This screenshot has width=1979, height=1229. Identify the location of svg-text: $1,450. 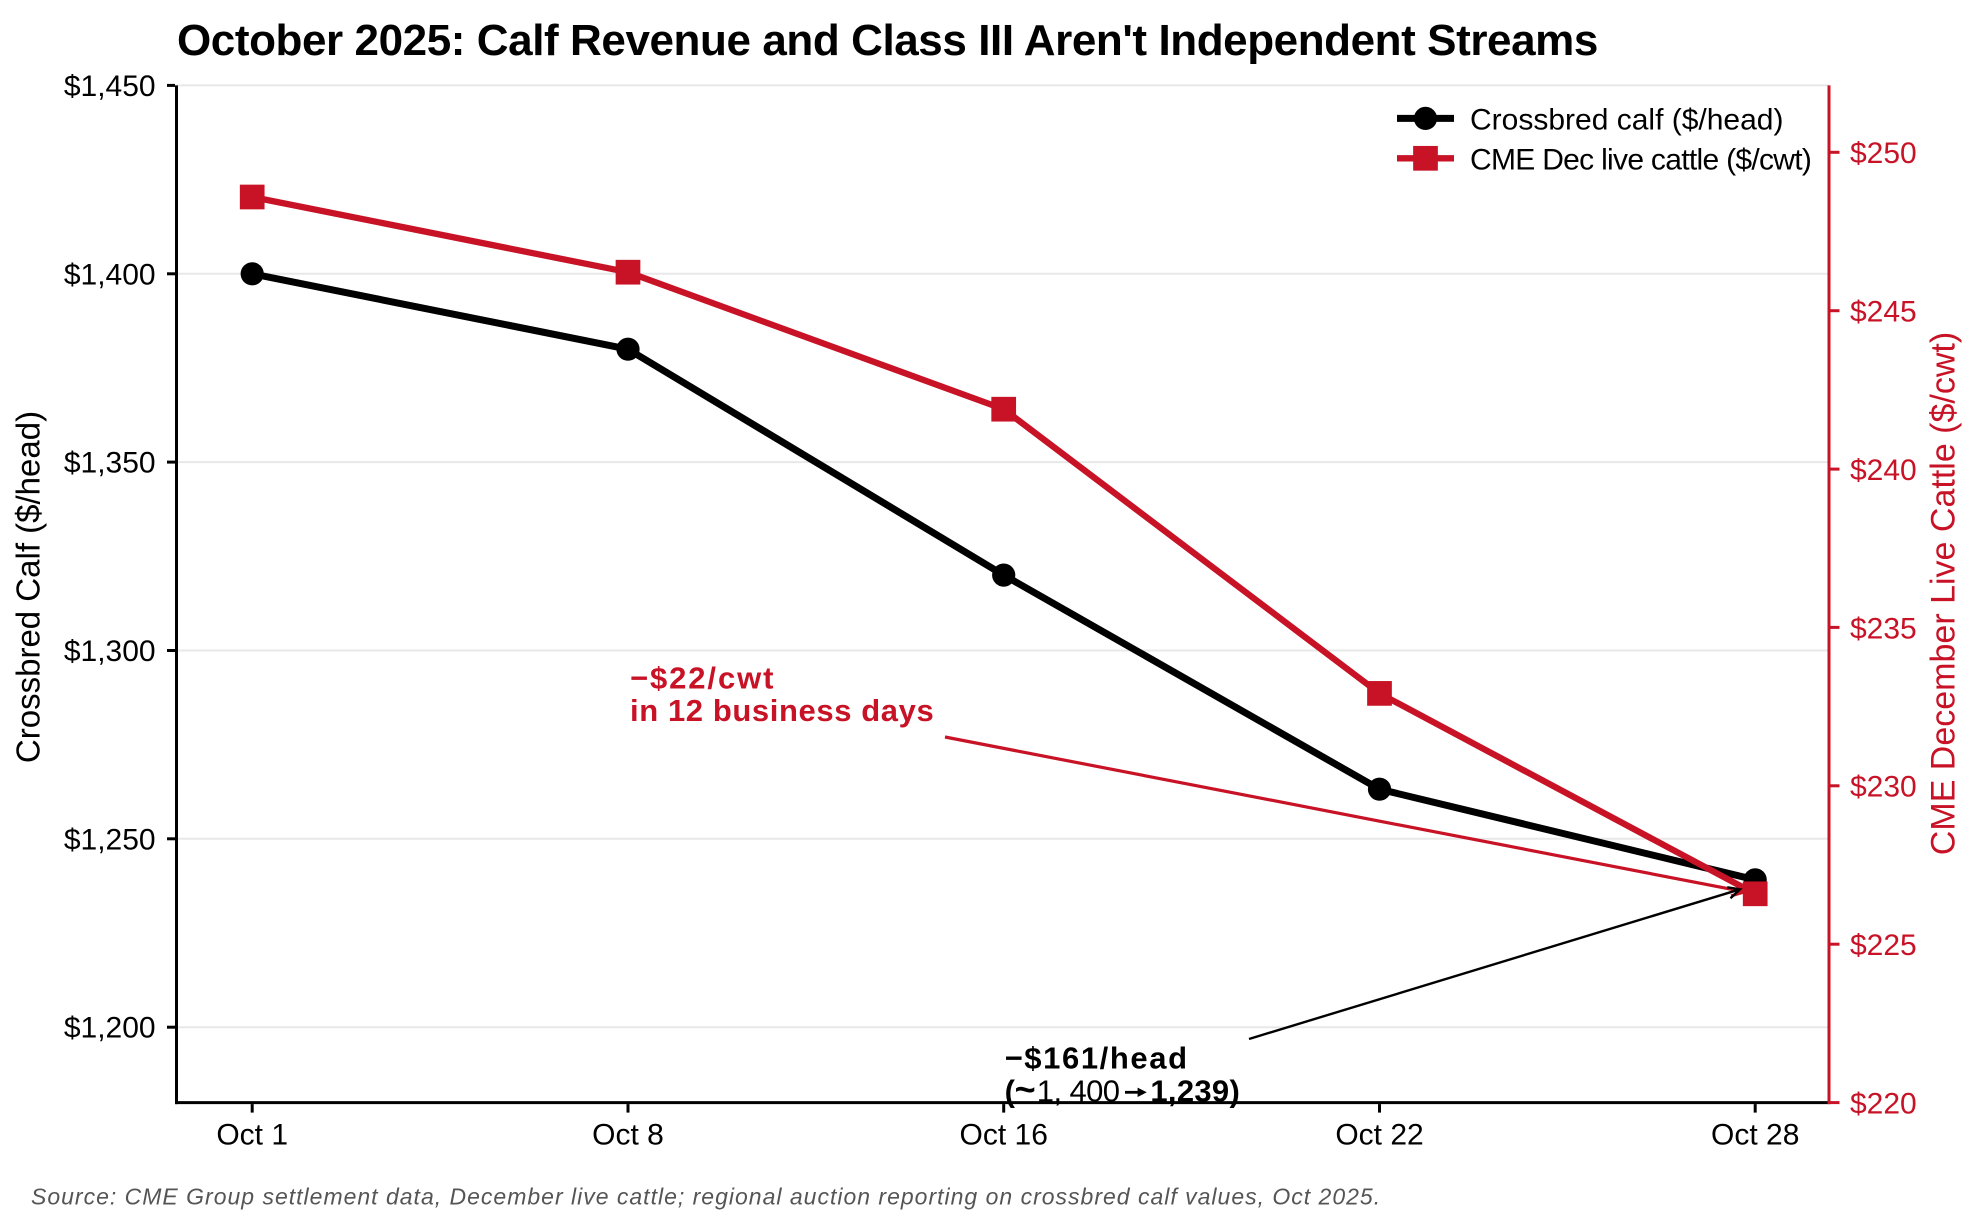
(110, 86).